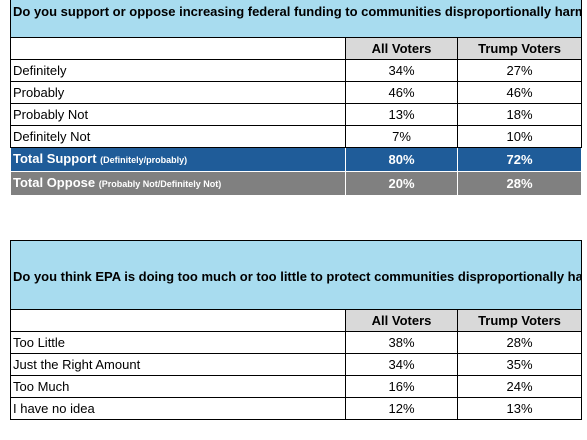  What do you see at coordinates (144, 160) in the screenshot?
I see `total-support-note: (Definitely/probably)` at bounding box center [144, 160].